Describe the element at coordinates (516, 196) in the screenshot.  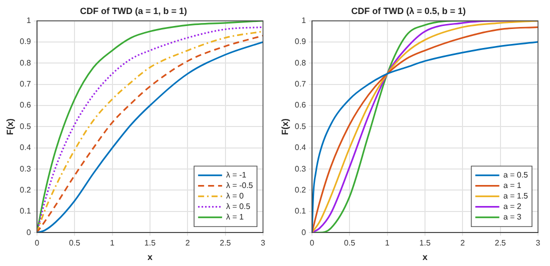
I see `legend-label: a = 1.5` at that location.